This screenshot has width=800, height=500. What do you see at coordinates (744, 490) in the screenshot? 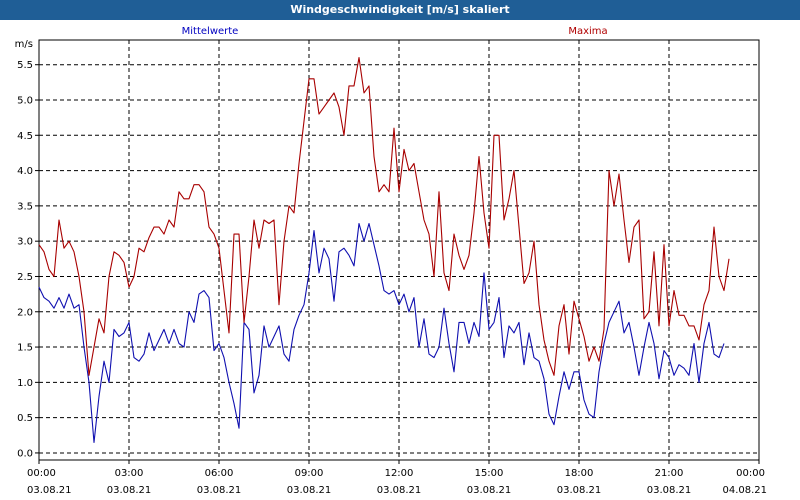
I see `x-tick-date-label: 04.08.21` at bounding box center [744, 490].